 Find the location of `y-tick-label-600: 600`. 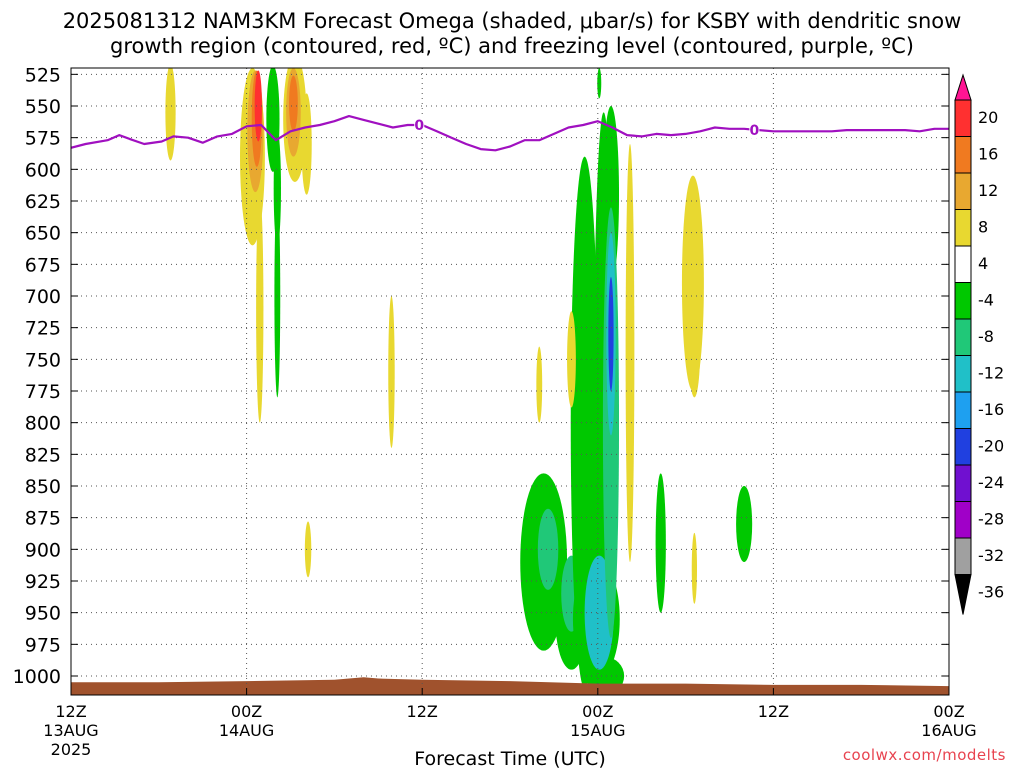

y-tick-label-600: 600 is located at coordinates (43, 170).